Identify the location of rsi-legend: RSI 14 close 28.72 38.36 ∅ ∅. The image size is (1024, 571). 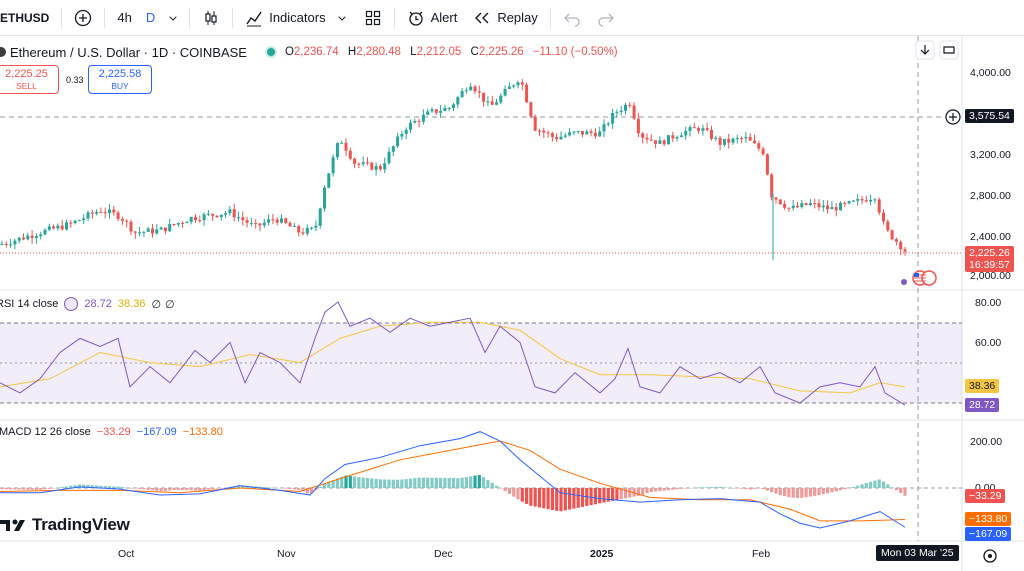
(87, 304).